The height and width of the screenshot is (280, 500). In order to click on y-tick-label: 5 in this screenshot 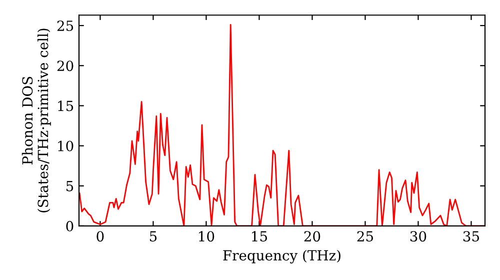, I will do `click(70, 186)`.